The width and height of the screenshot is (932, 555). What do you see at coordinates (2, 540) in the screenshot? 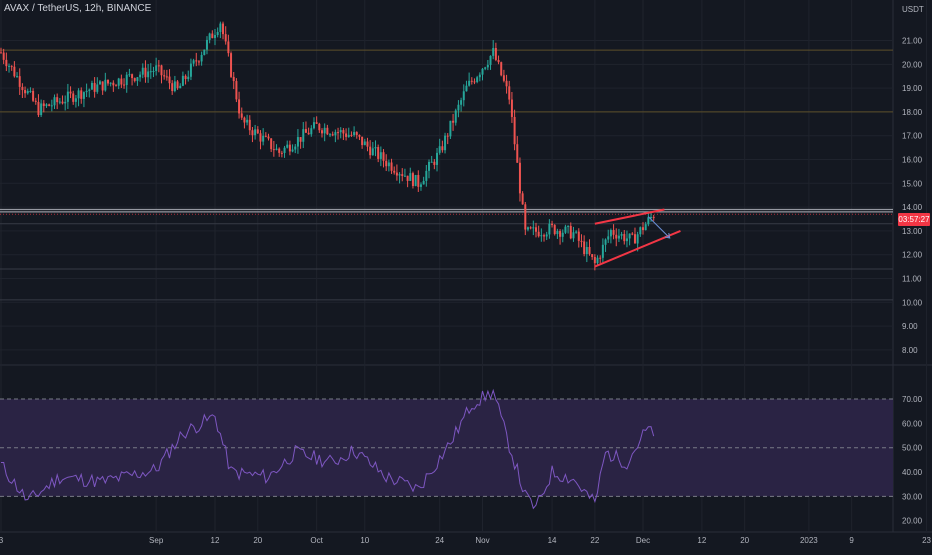
I see `time-tick-label: 3` at bounding box center [2, 540].